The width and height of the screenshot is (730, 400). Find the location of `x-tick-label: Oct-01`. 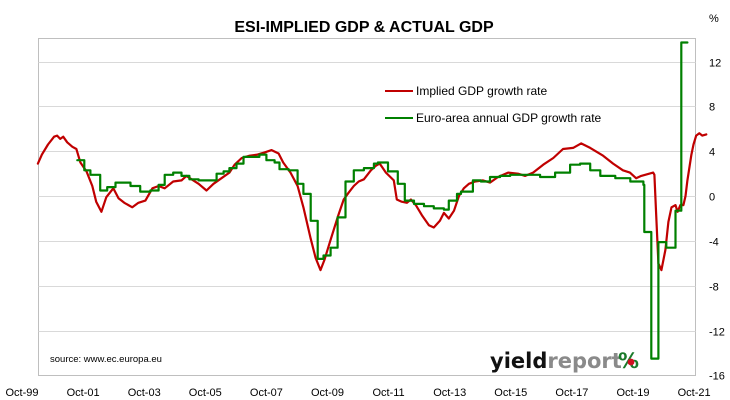

x-tick-label: Oct-01 is located at coordinates (83, 393).